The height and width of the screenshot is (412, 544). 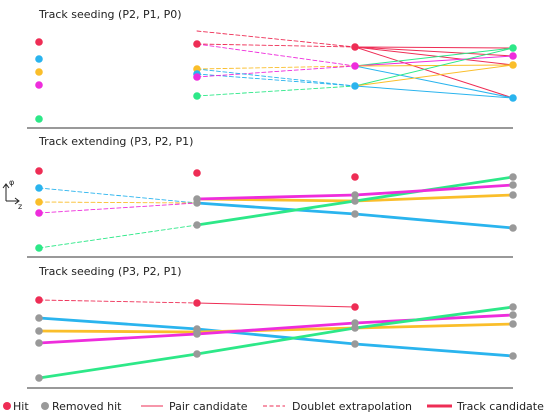 I want to click on legend-doublet-extrapolation-label: Doublet extrapolation, so click(x=352, y=406).